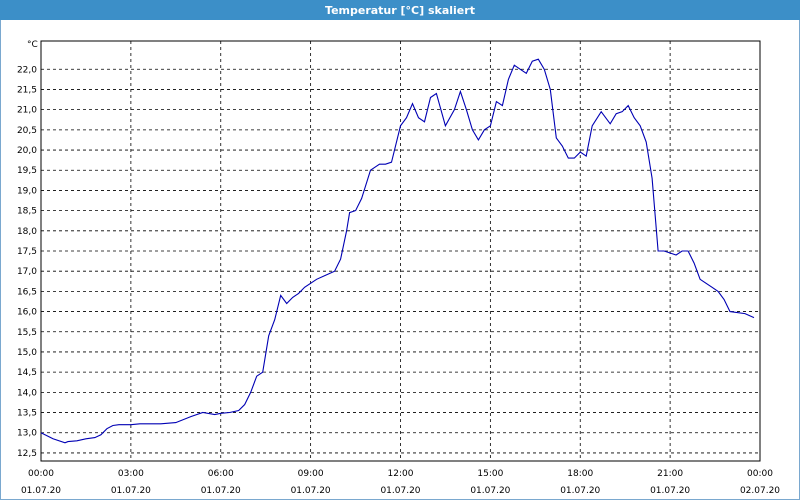  Describe the element at coordinates (27, 252) in the screenshot. I see `y-tick-label: 17,5` at that location.